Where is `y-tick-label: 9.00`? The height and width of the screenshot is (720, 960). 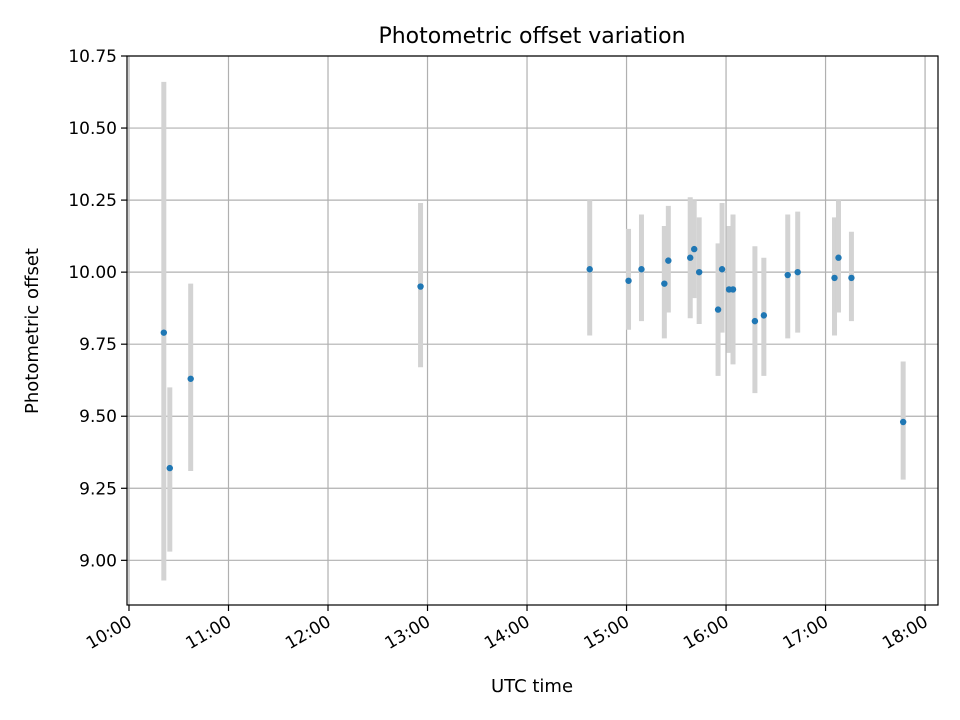
y-tick-label: 9.00 is located at coordinates (98, 561).